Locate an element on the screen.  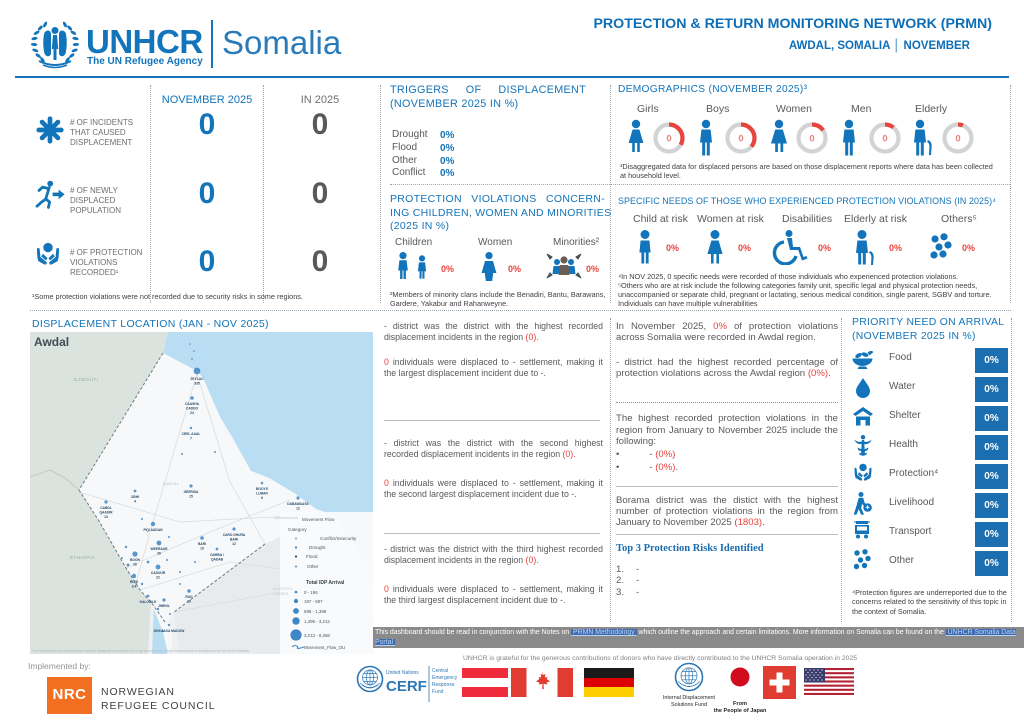
svg-text: CADUUR is located at coordinates (158, 573).